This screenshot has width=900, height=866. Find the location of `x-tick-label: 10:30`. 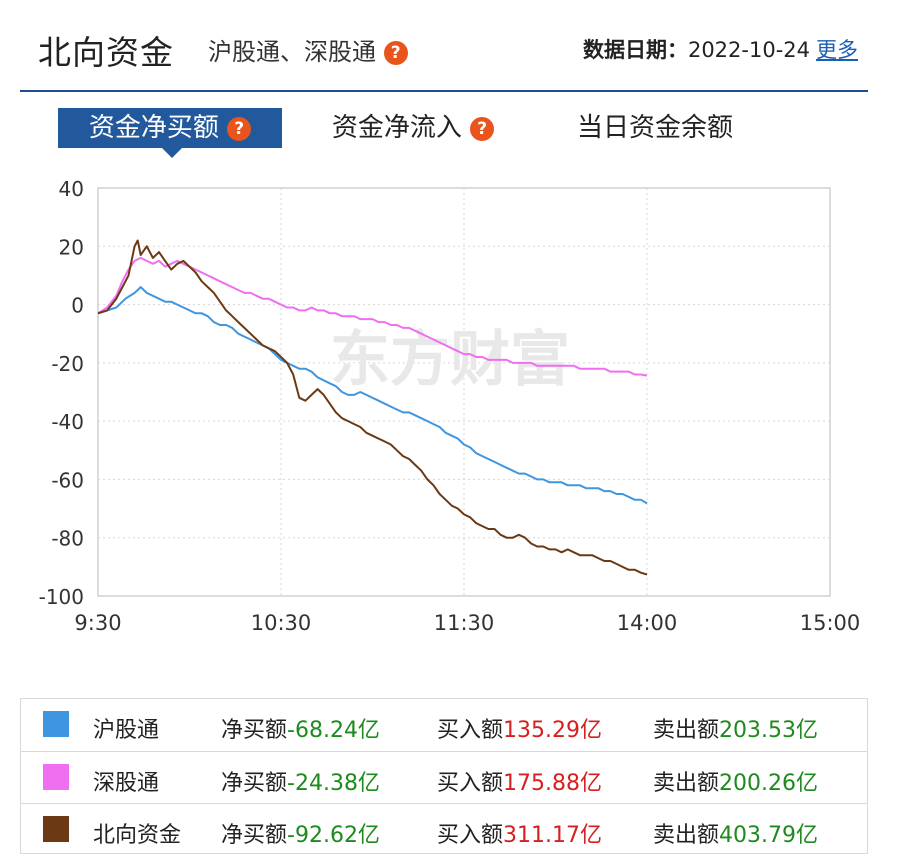

x-tick-label: 10:30 is located at coordinates (281, 623).